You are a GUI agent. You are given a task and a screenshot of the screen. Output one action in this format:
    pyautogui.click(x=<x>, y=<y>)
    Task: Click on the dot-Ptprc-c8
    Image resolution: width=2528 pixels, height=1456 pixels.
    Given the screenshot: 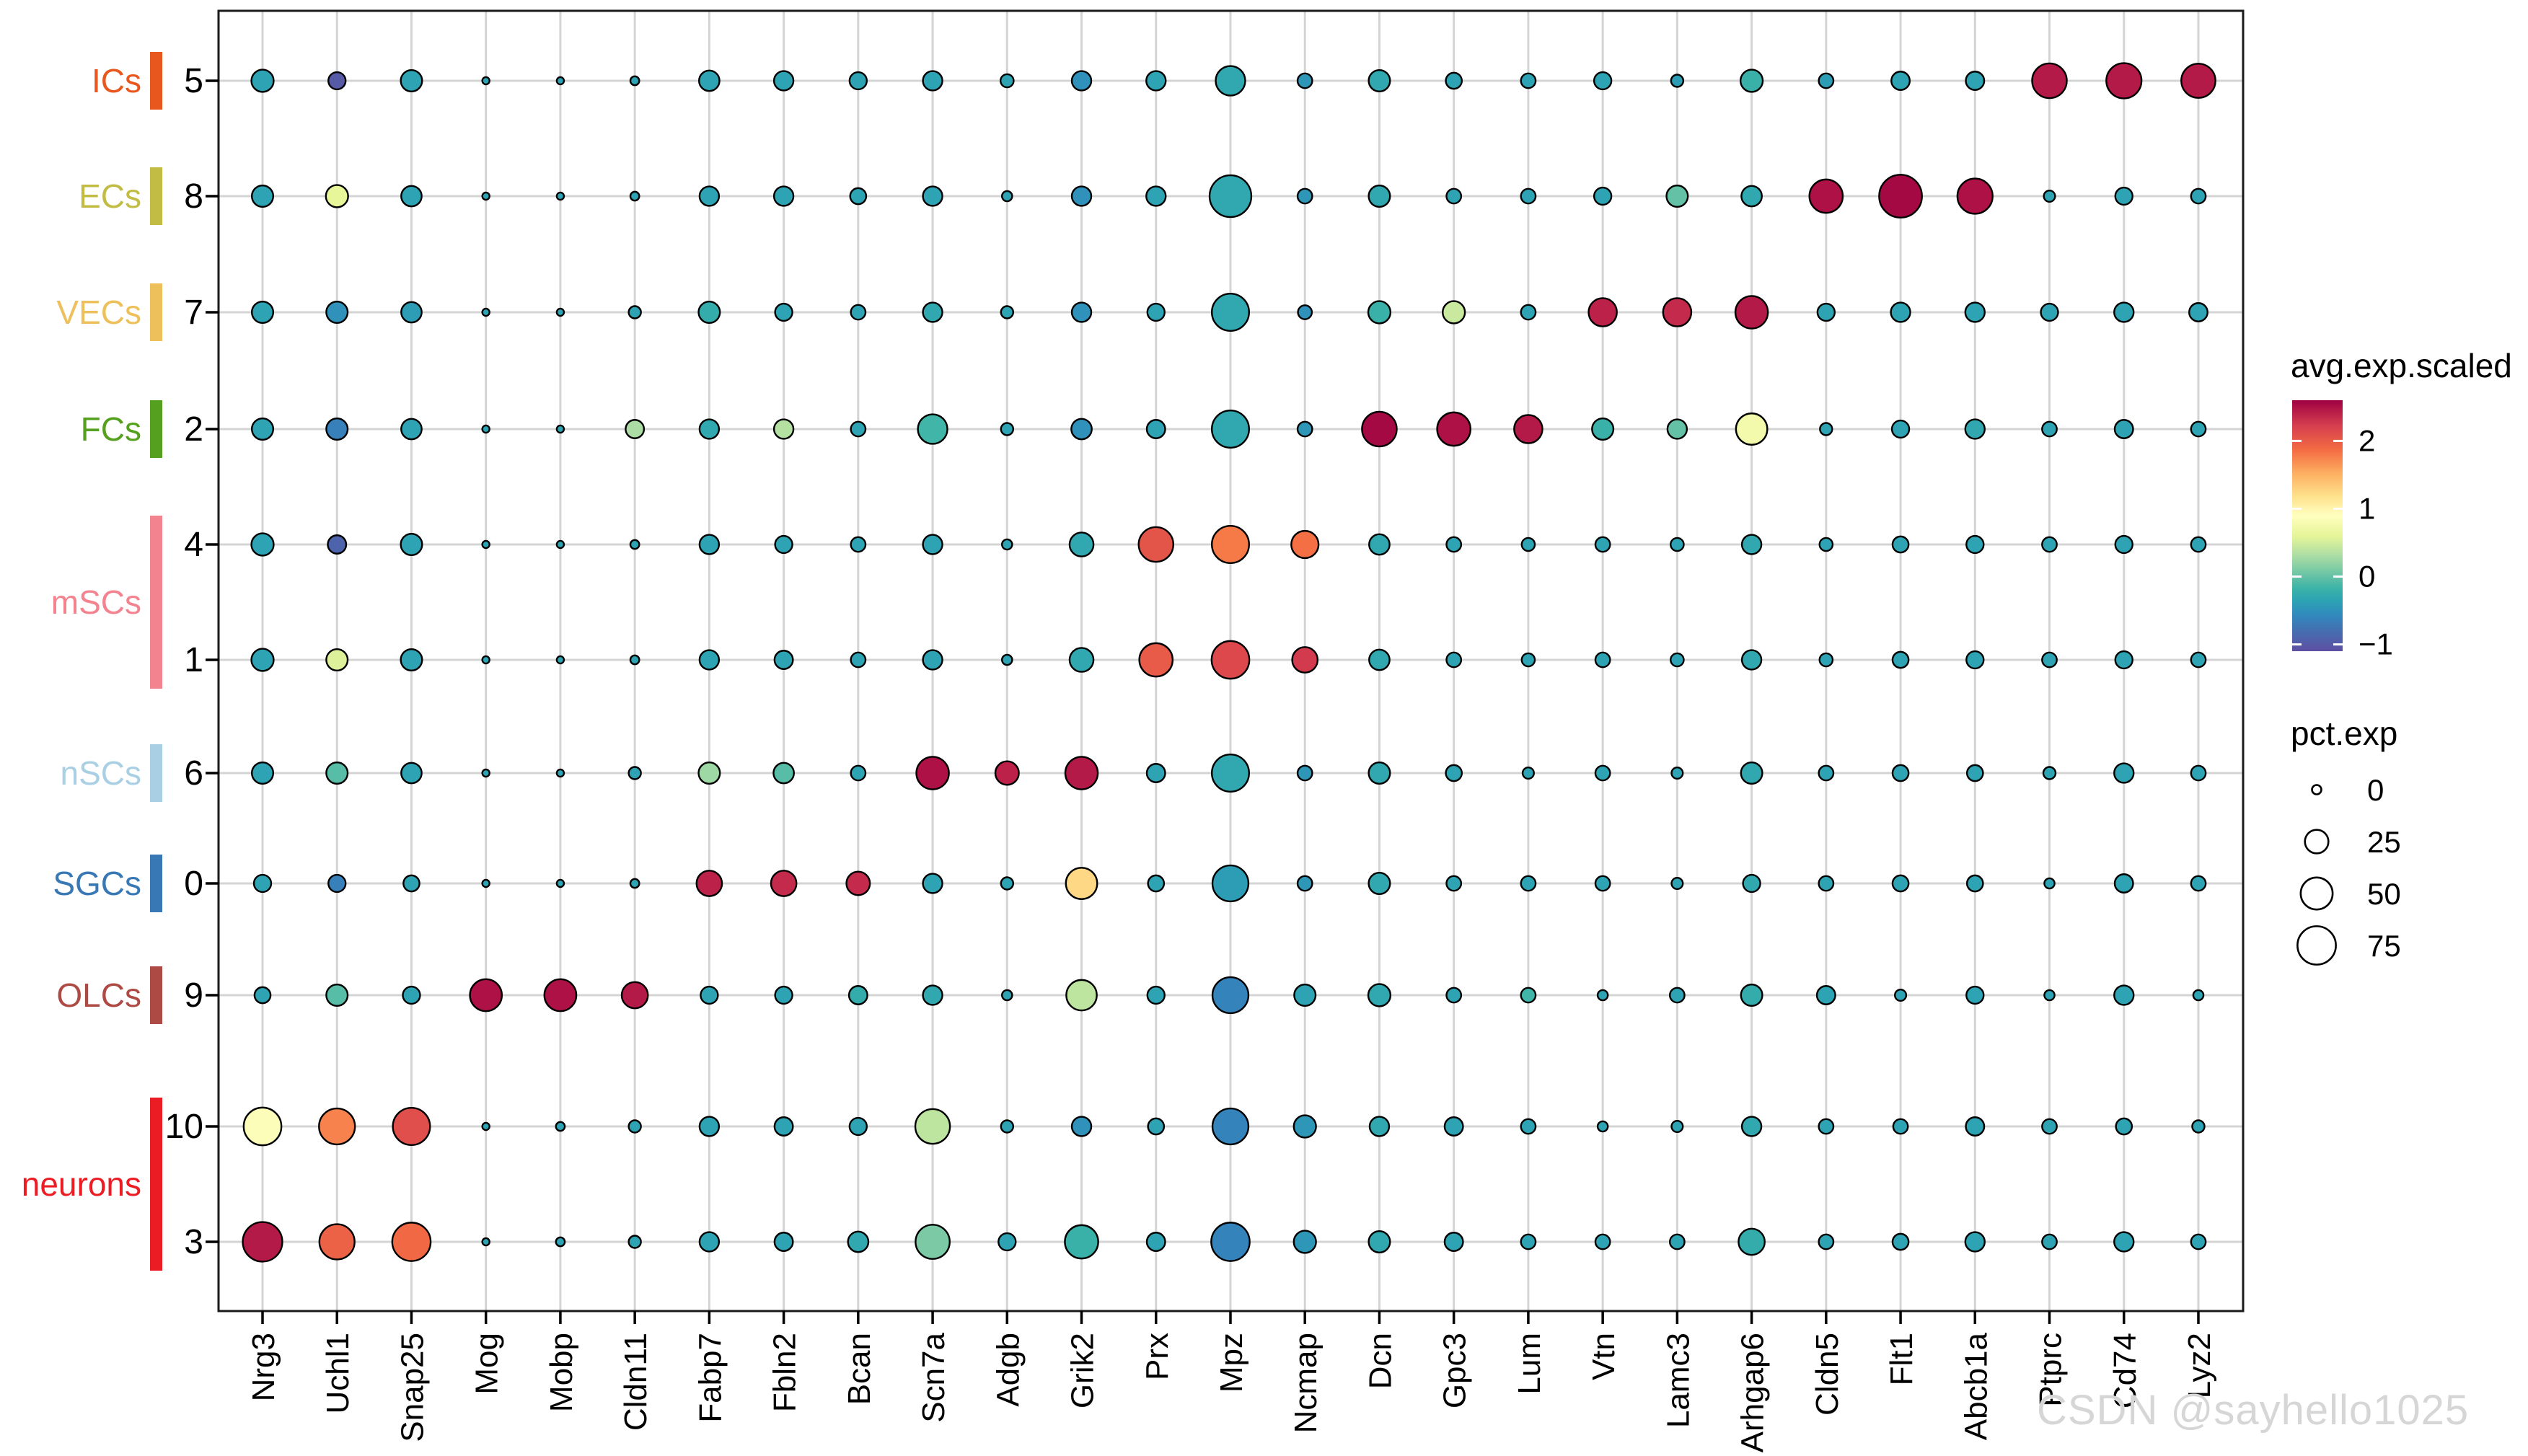 What is the action you would take?
    pyautogui.click(x=2049, y=196)
    